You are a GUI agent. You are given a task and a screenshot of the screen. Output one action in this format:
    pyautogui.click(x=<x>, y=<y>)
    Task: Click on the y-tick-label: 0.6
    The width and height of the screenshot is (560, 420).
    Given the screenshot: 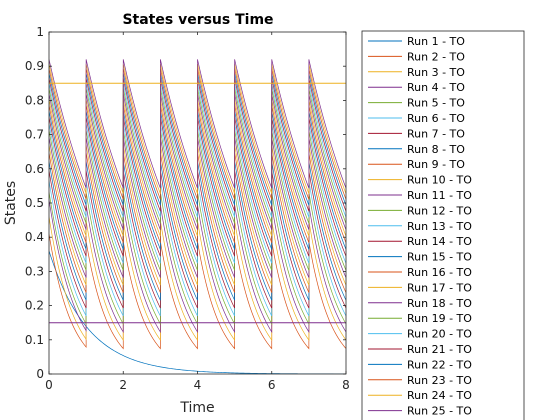 What is the action you would take?
    pyautogui.click(x=34, y=169)
    